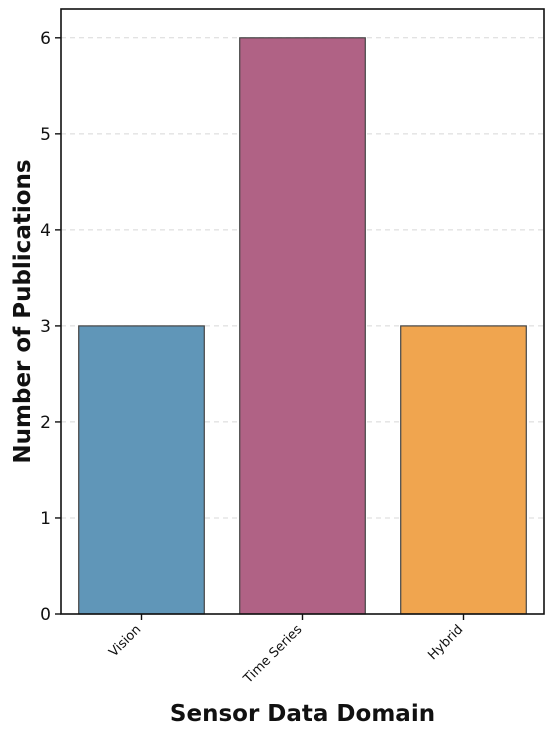  I want to click on bar-vision, so click(141, 470).